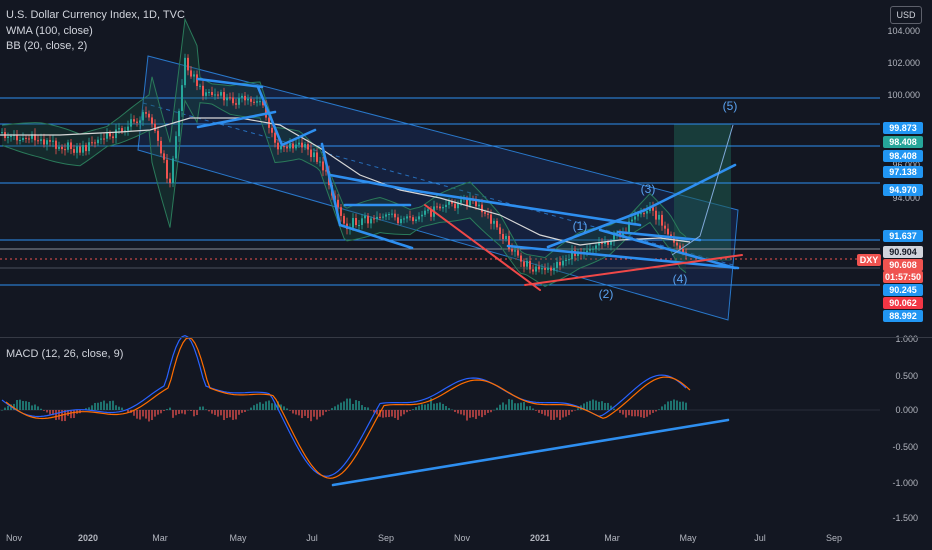  I want to click on elliott-wave-label: (4), so click(680, 279).